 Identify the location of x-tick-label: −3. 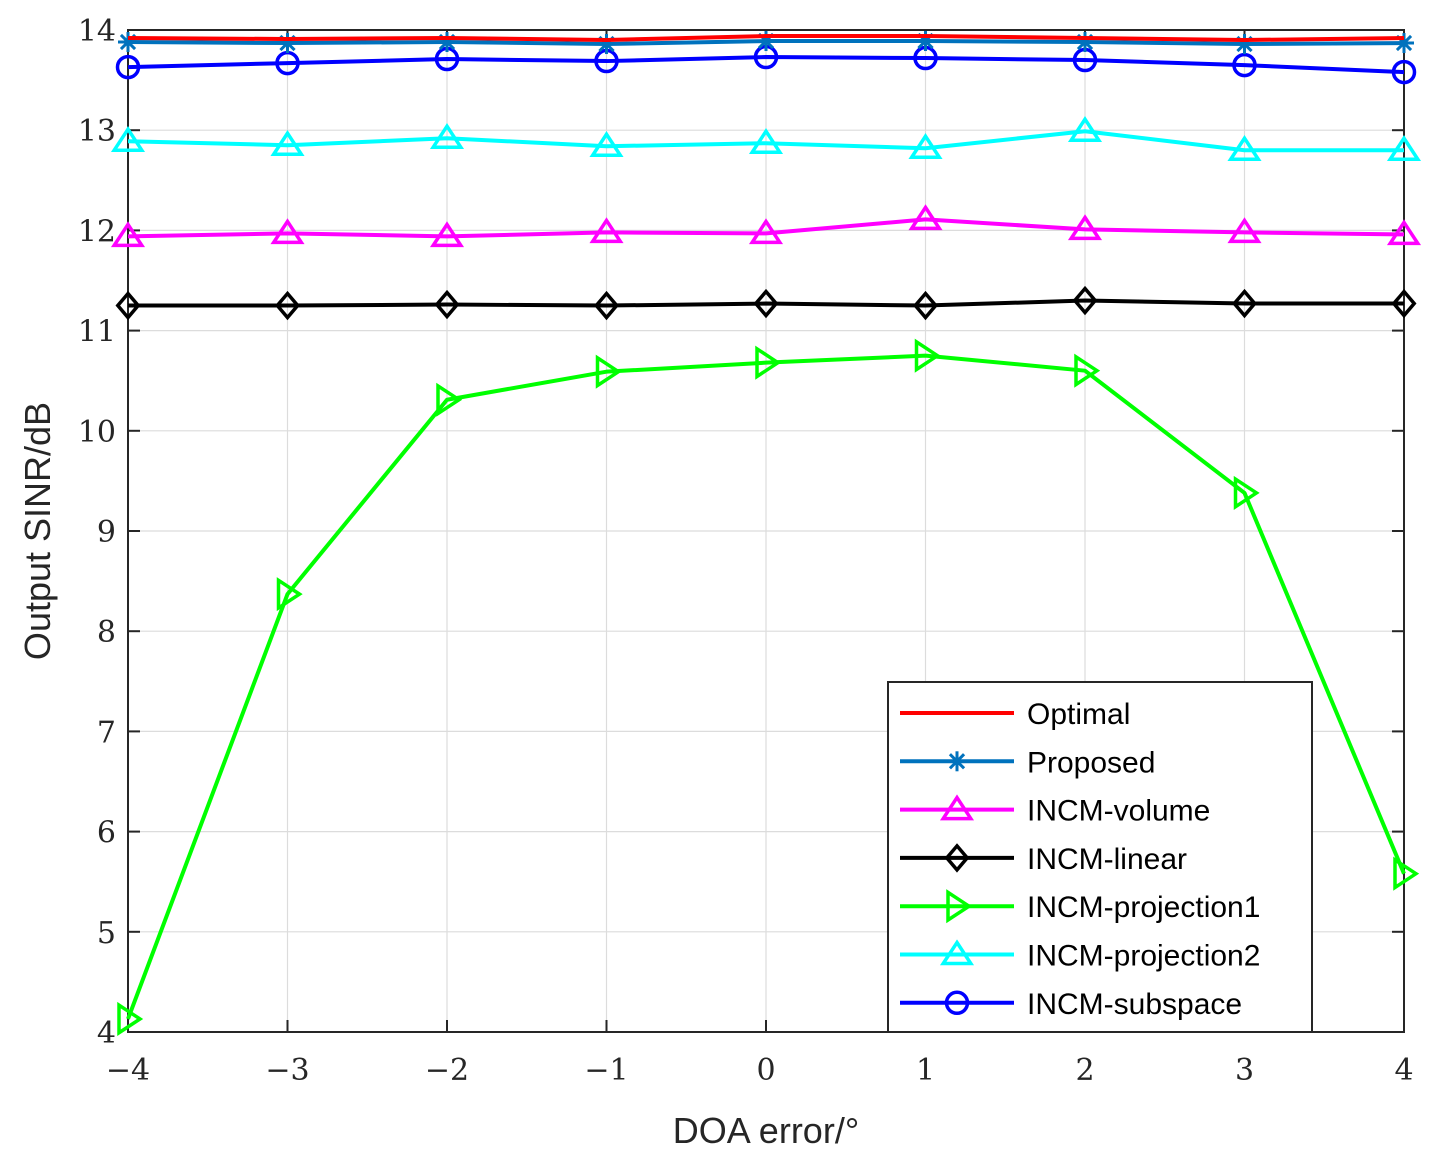
(287, 1070).